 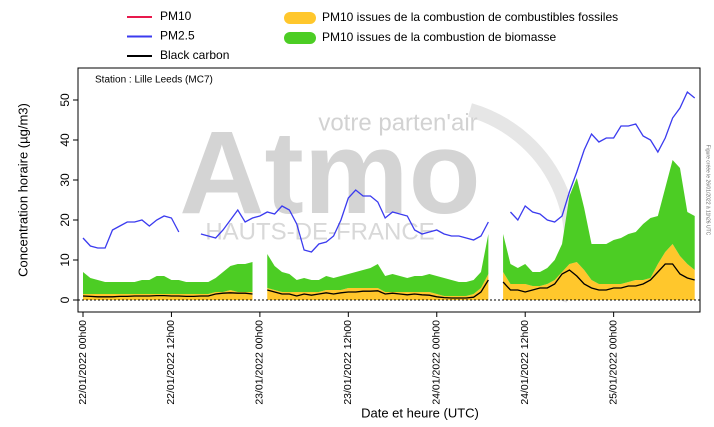 I want to click on y-tick-label: 20, so click(x=65, y=220).